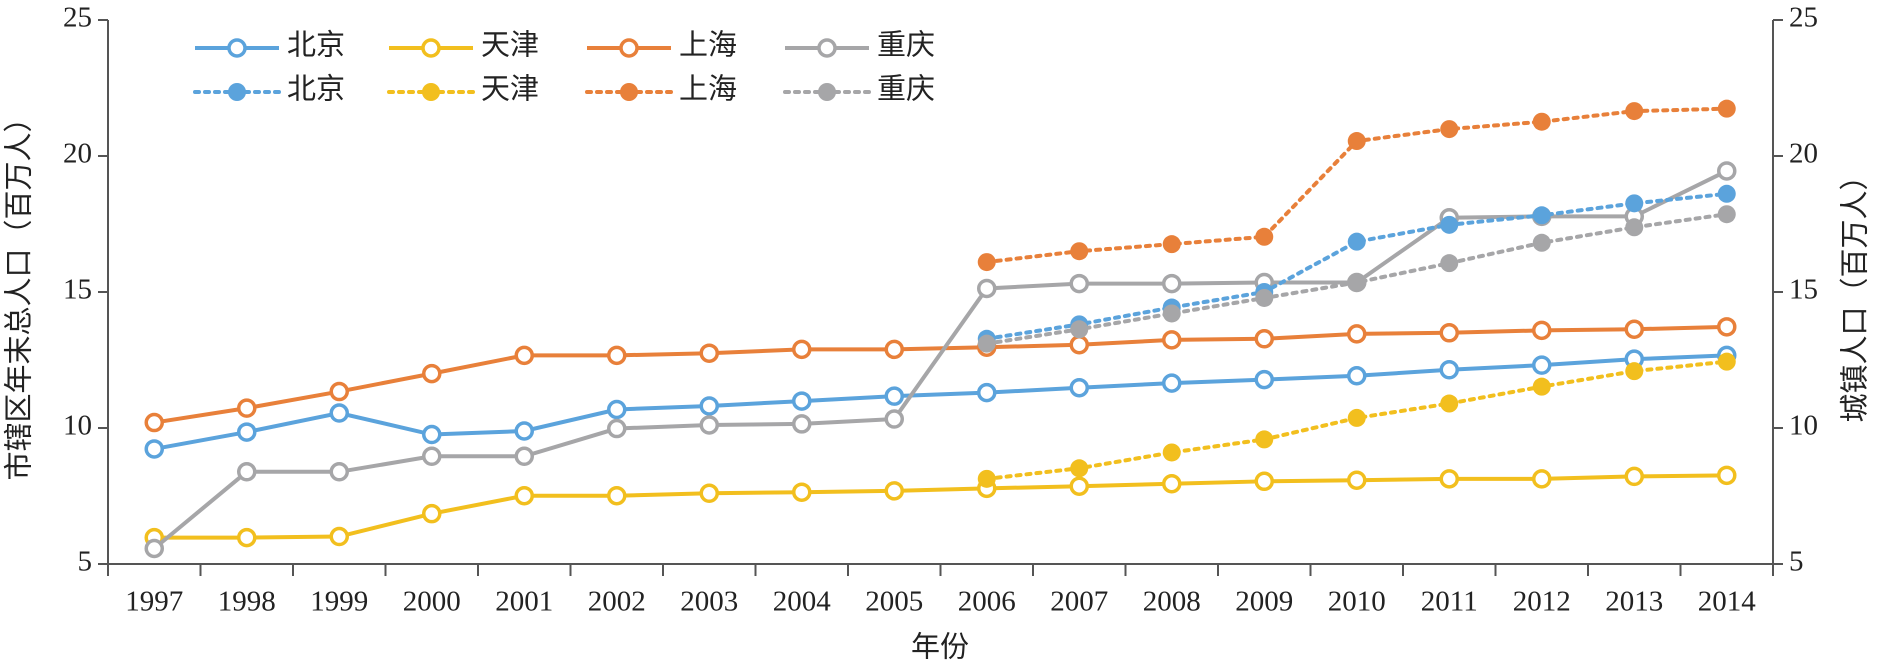  I want to click on series-line, so click(940, 374).